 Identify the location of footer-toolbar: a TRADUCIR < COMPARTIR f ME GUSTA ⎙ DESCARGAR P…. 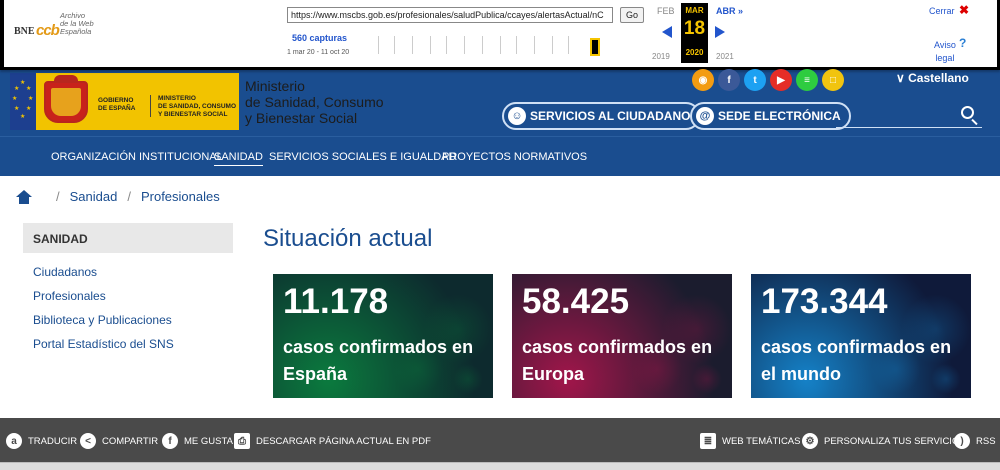
(500, 440).